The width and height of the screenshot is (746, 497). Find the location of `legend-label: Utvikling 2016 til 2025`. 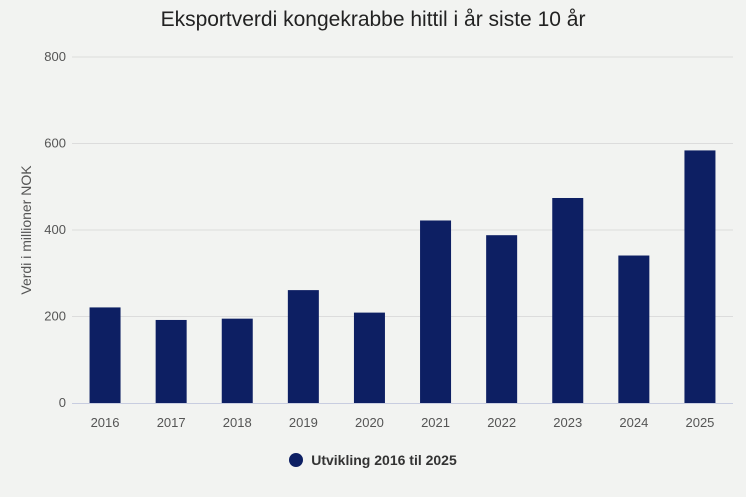

legend-label: Utvikling 2016 til 2025 is located at coordinates (384, 460).